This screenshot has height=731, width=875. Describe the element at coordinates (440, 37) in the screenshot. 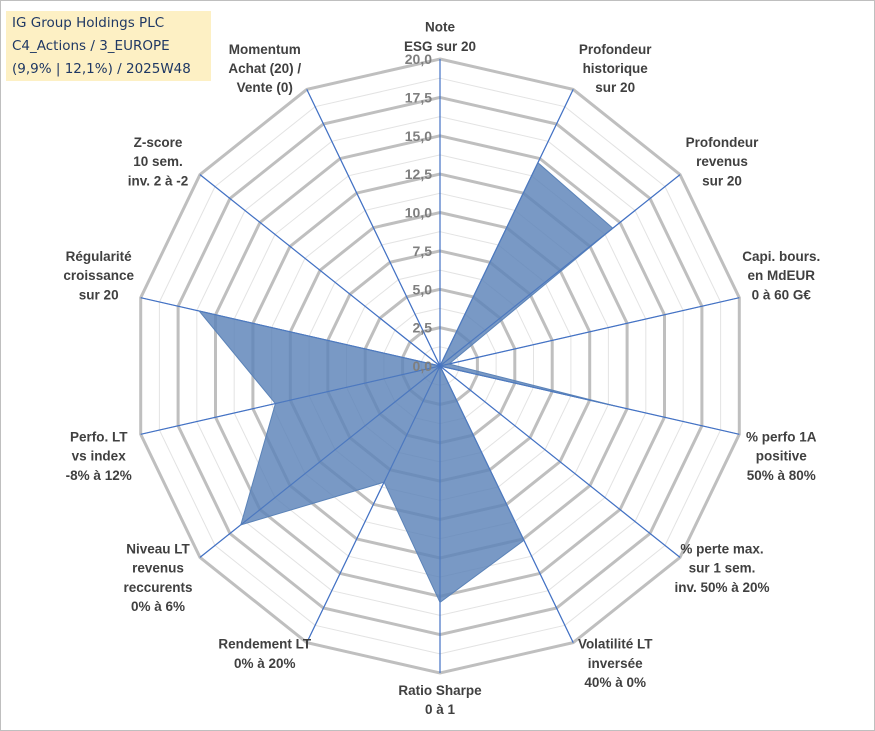

I see `axis-label: Note ESG sur 20` at that location.